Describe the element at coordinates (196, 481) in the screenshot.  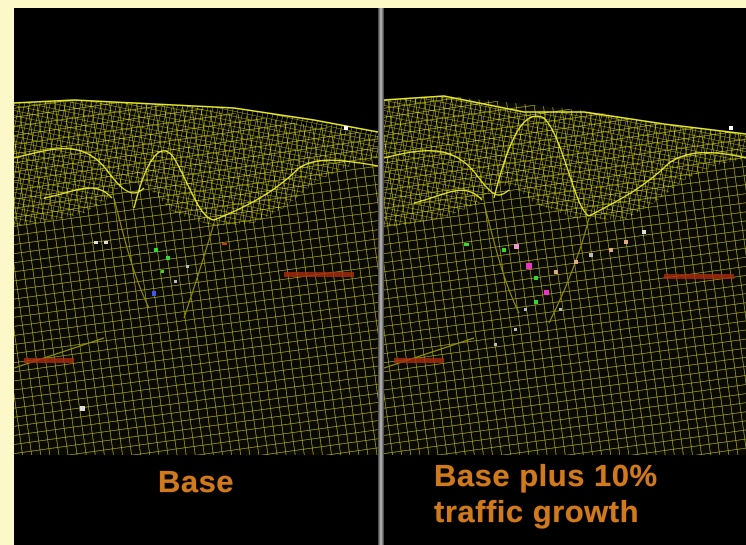
I see `base-caption: Base` at that location.